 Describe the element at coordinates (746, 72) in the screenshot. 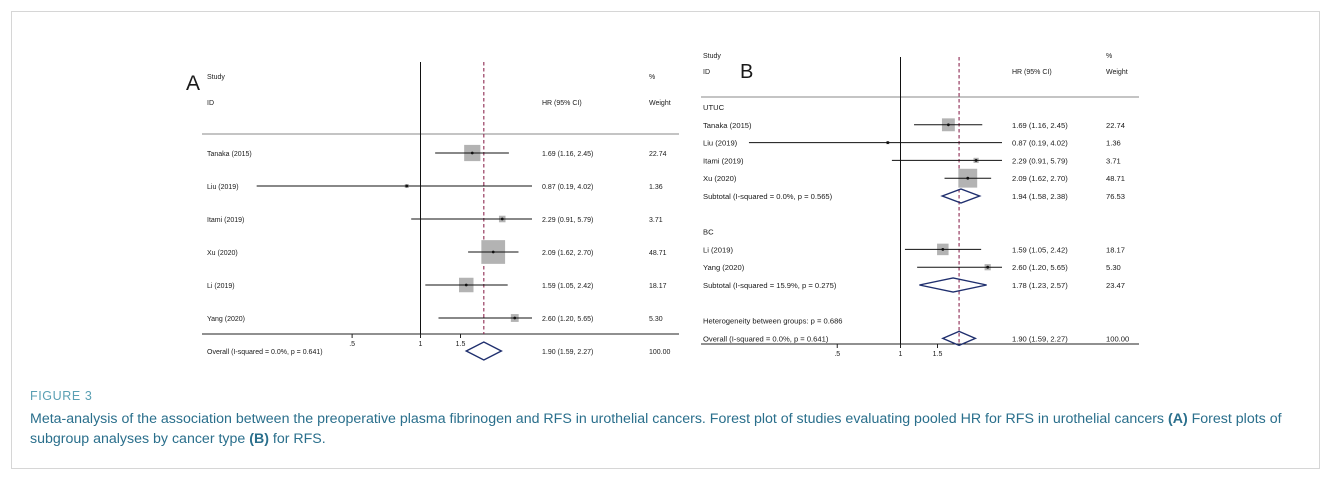

I see `panel-label: B` at that location.